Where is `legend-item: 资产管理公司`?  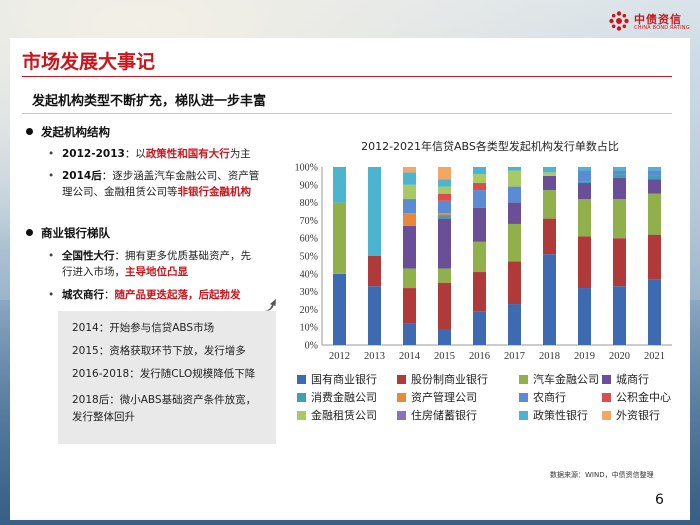 legend-item: 资产管理公司 is located at coordinates (437, 397).